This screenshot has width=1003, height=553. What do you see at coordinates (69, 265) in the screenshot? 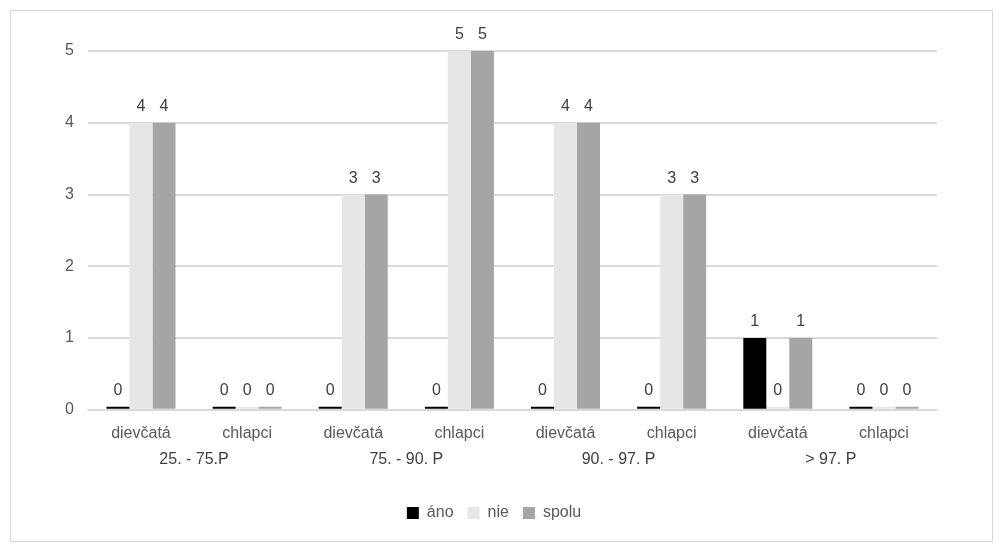
I see `y-tick-label: 2` at bounding box center [69, 265].